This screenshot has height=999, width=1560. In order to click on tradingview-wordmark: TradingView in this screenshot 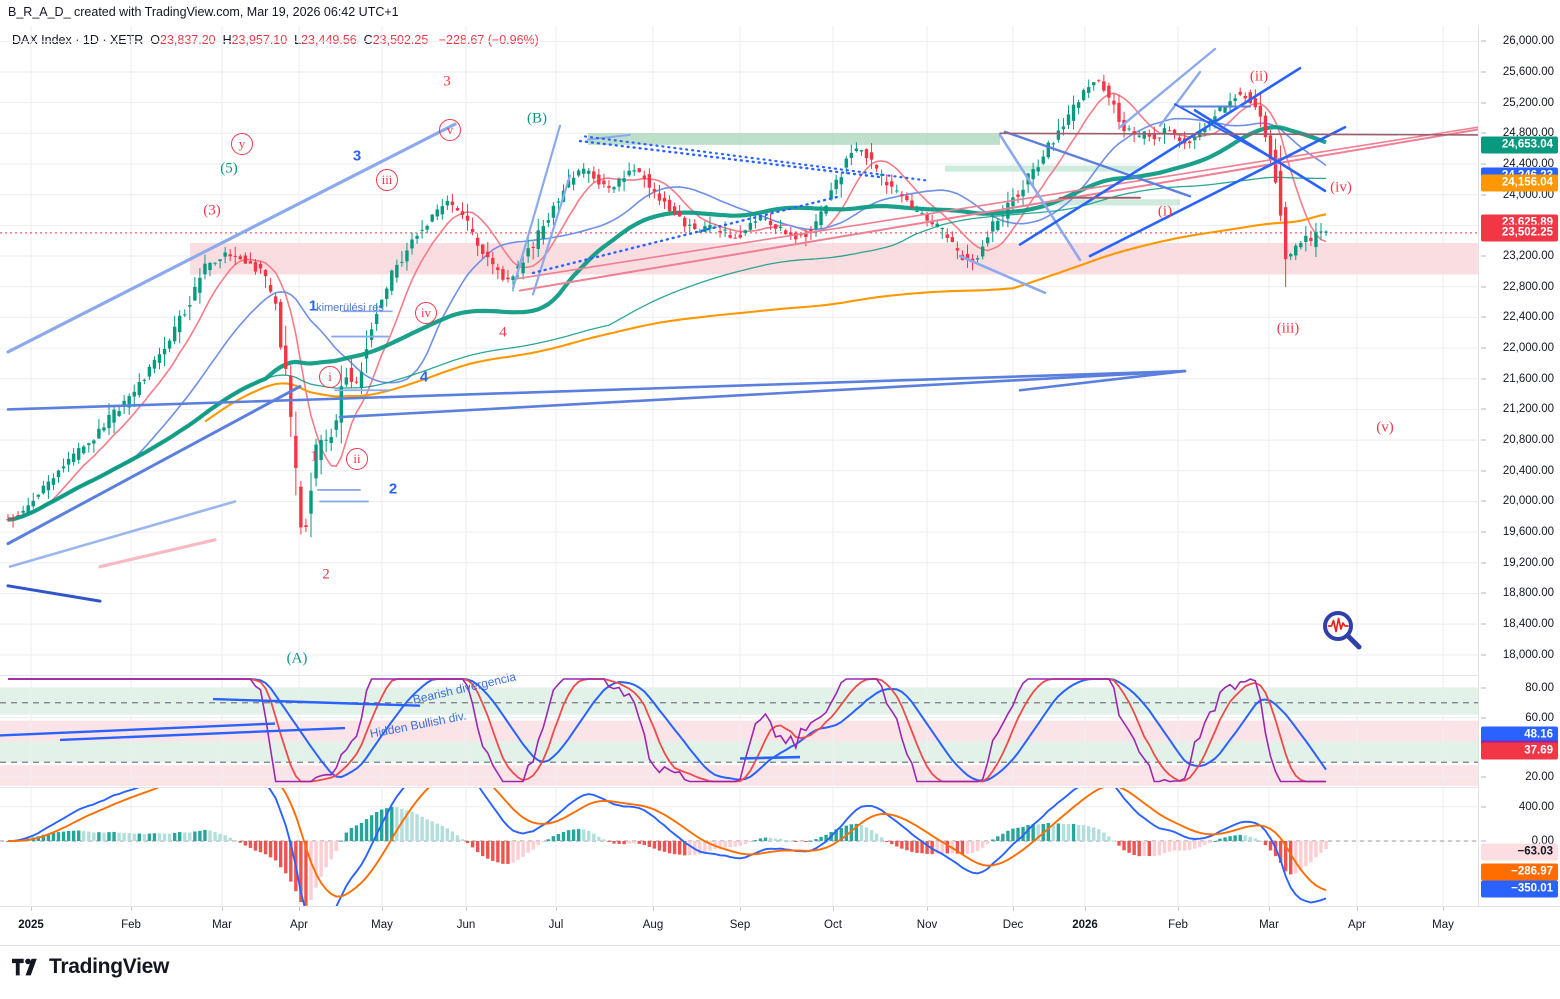, I will do `click(109, 966)`.